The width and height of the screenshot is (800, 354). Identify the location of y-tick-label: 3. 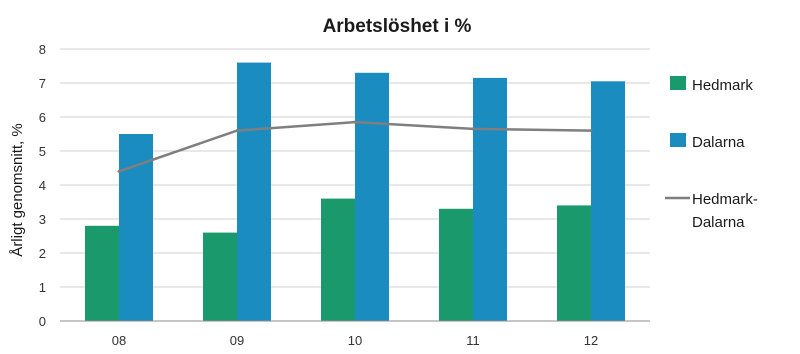
(42, 219).